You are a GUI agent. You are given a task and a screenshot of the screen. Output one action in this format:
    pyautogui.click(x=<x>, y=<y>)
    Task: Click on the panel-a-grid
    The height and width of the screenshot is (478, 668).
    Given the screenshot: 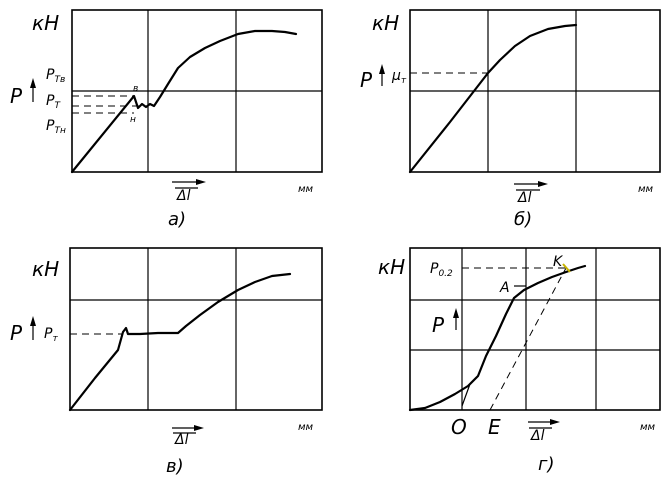 What is the action you would take?
    pyautogui.click(x=197, y=91)
    